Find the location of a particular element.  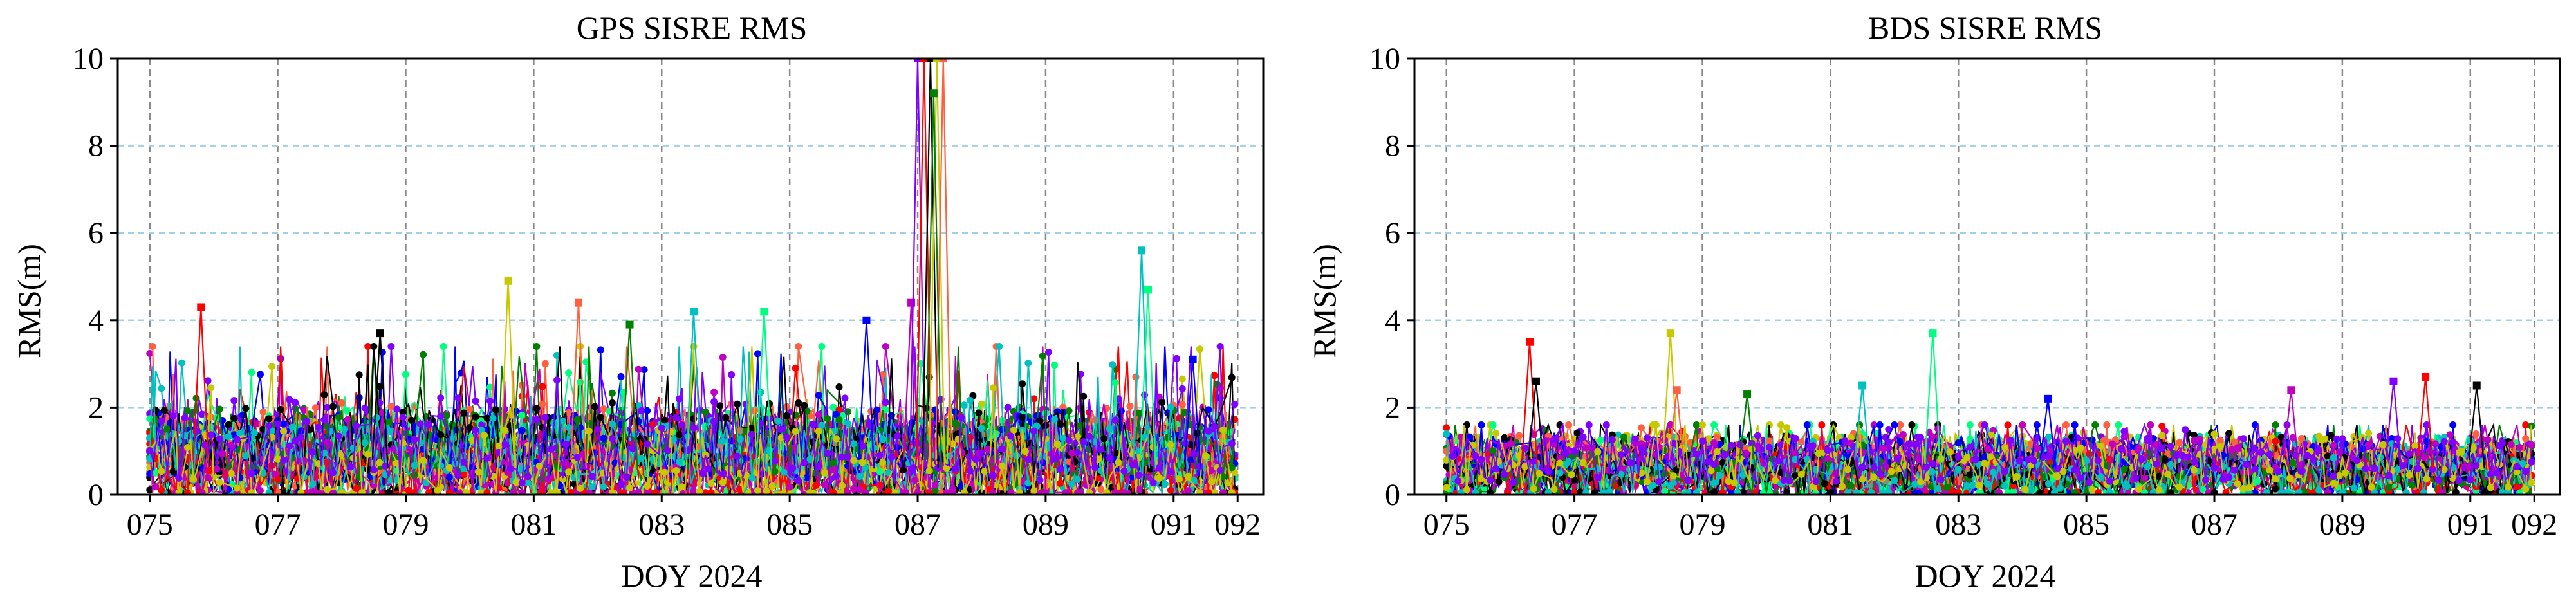

bds-data-point is located at coordinates (1600, 440).